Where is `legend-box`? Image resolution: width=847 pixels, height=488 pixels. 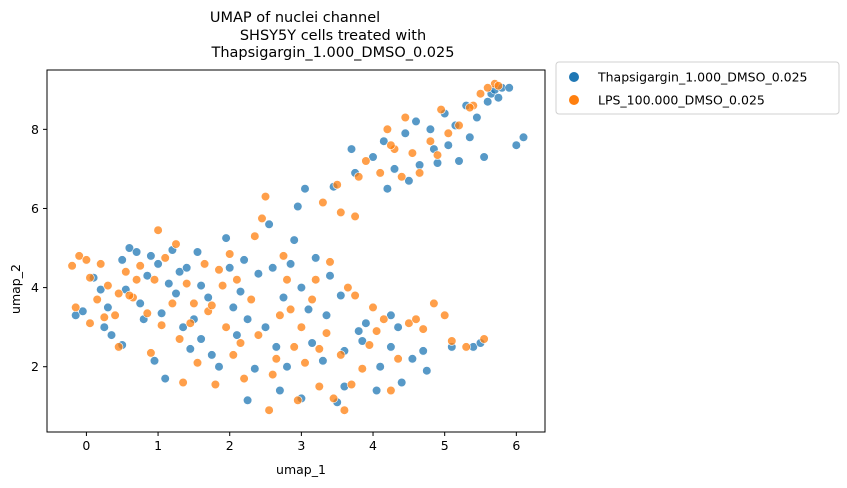 legend-box is located at coordinates (697, 88).